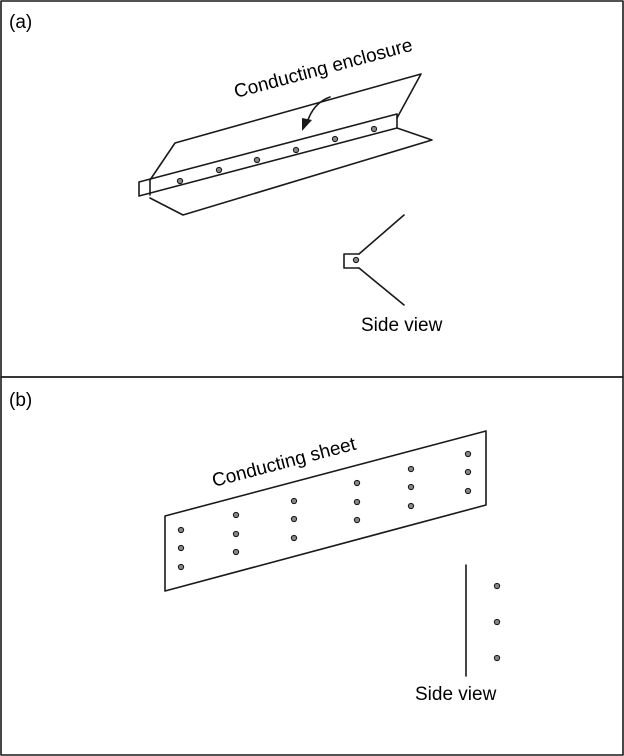 This screenshot has width=624, height=756. Describe the element at coordinates (277, 155) in the screenshot. I see `enclosure-wire-dots` at that location.